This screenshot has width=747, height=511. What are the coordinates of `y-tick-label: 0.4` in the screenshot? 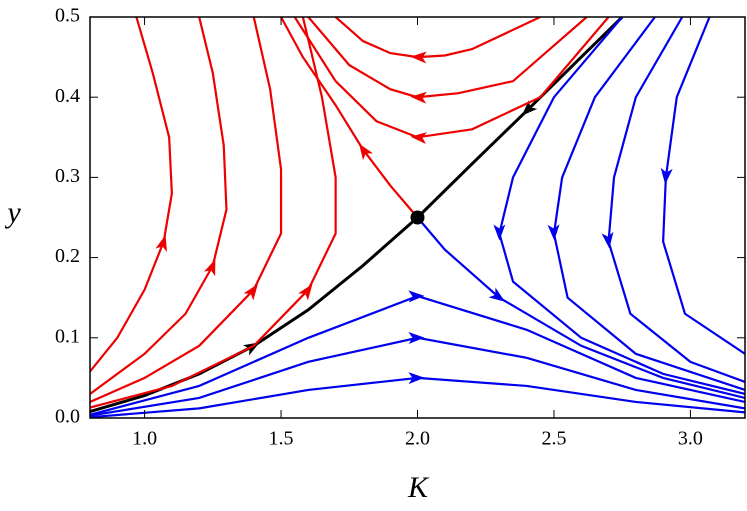 It's located at (67, 96).